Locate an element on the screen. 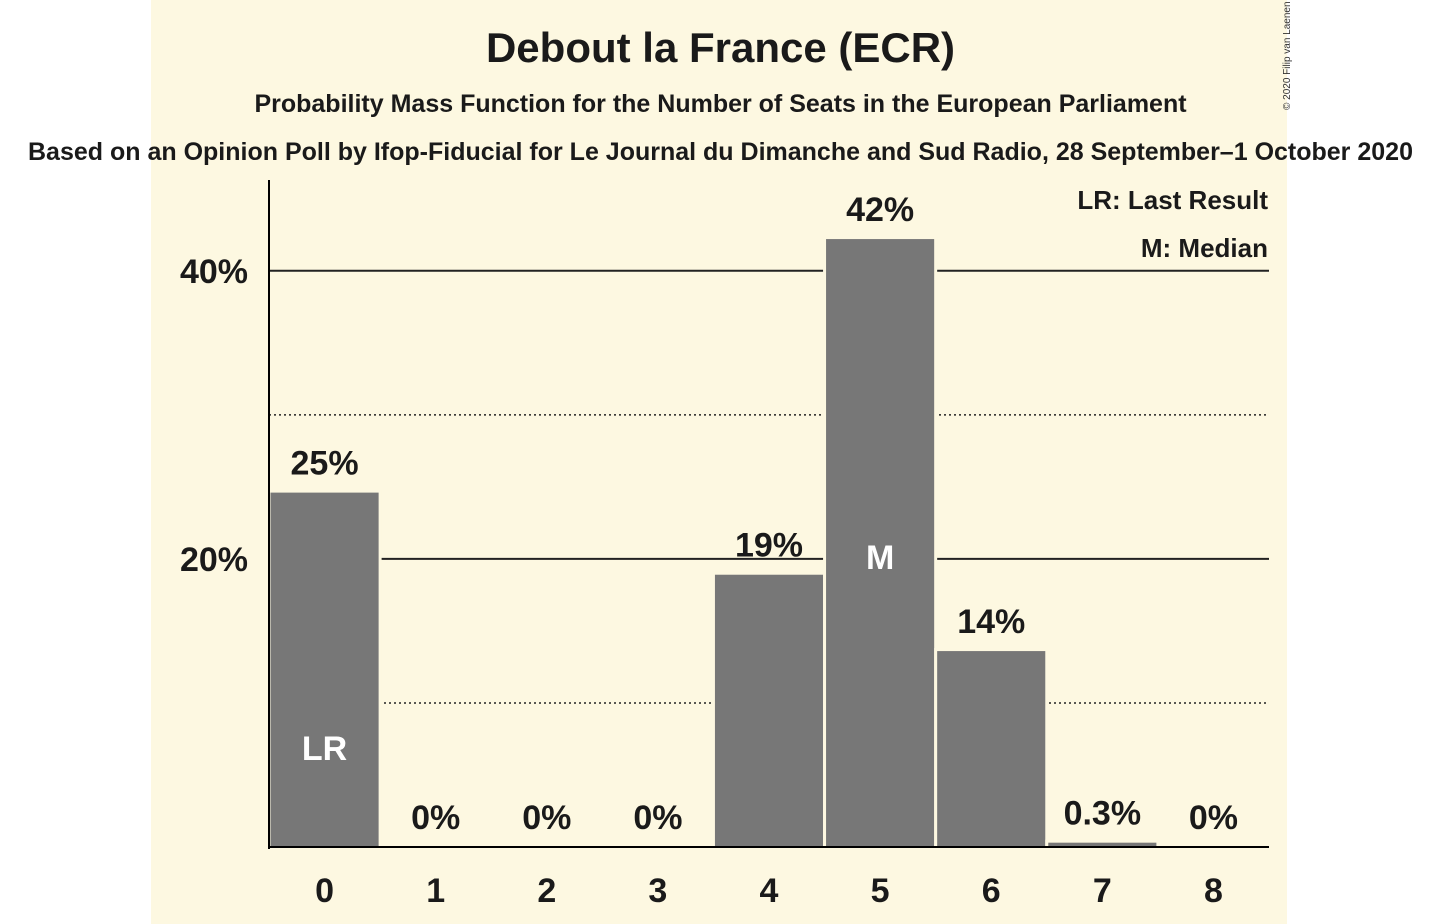  x-tick-label: 5 is located at coordinates (880, 891).